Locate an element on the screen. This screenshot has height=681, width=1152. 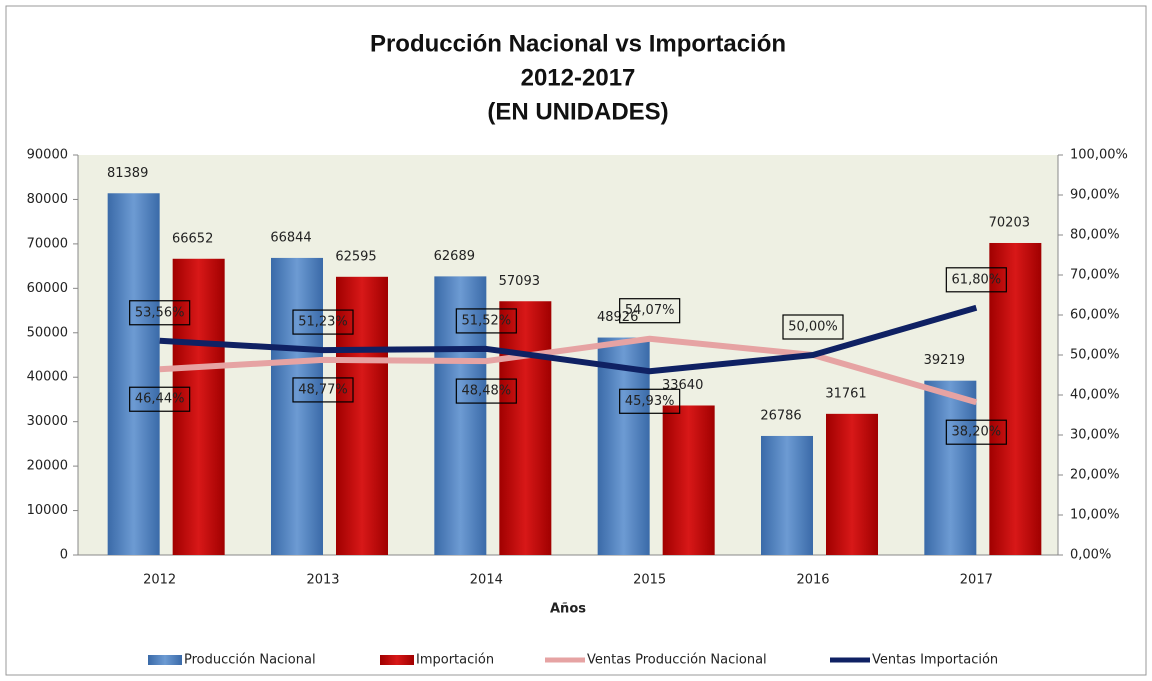
x-tick-label: 2016 is located at coordinates (812, 580).